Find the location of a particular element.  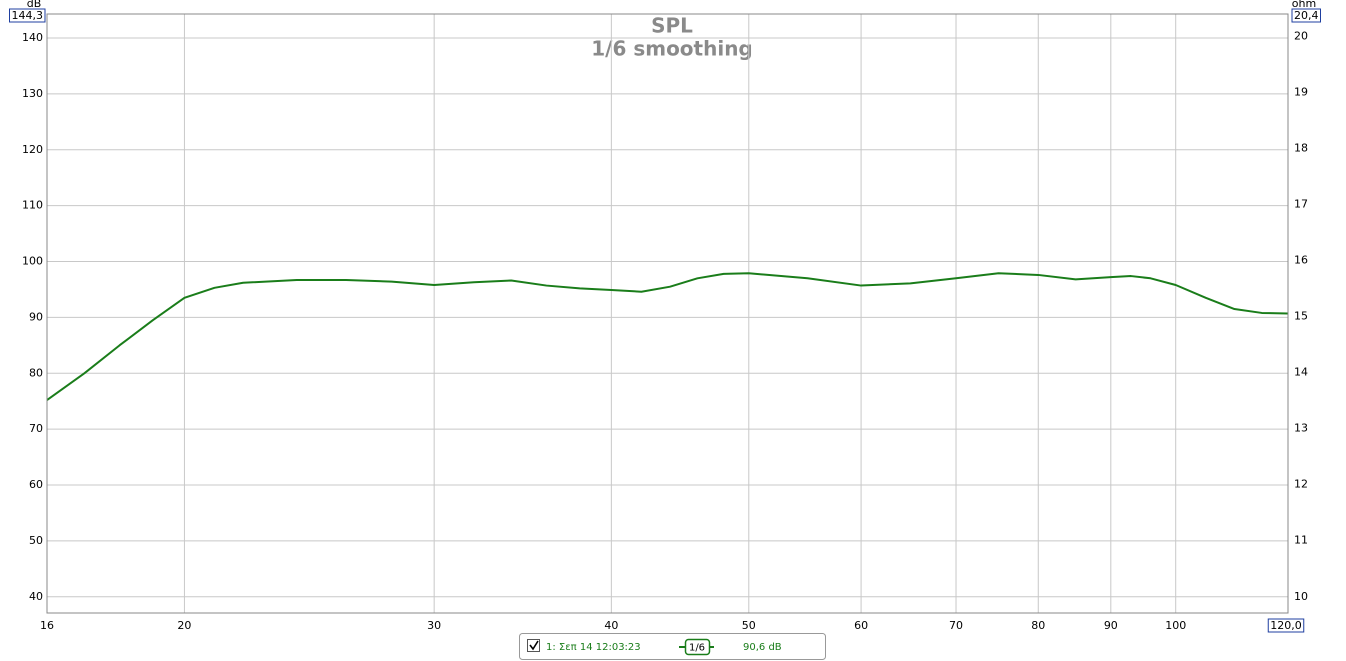

y2-tick-label: 19 is located at coordinates (1301, 91).